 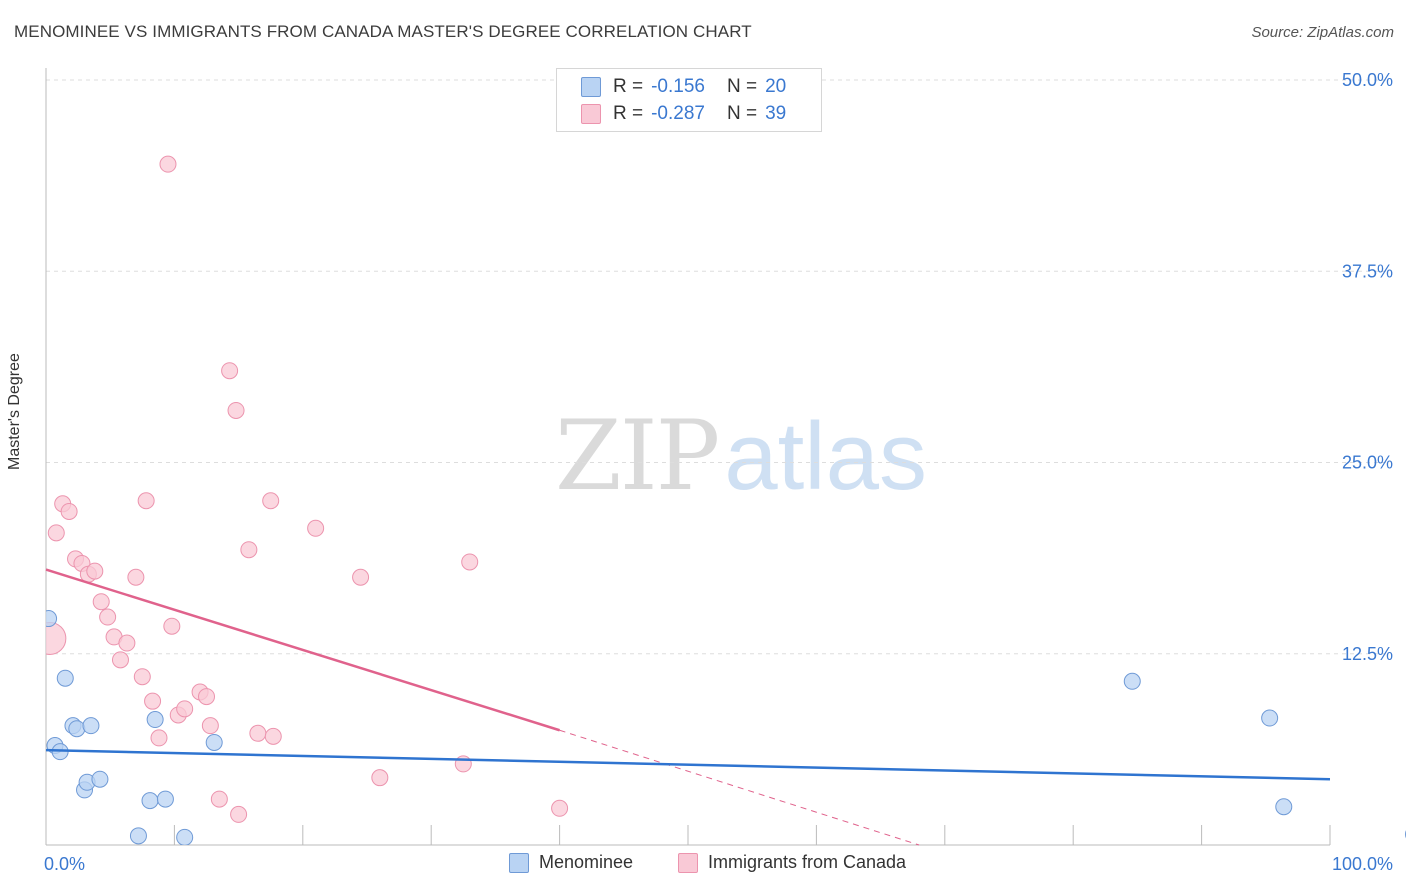 What do you see at coordinates (776, 113) in the screenshot?
I see `legend-n-value: 39` at bounding box center [776, 113].